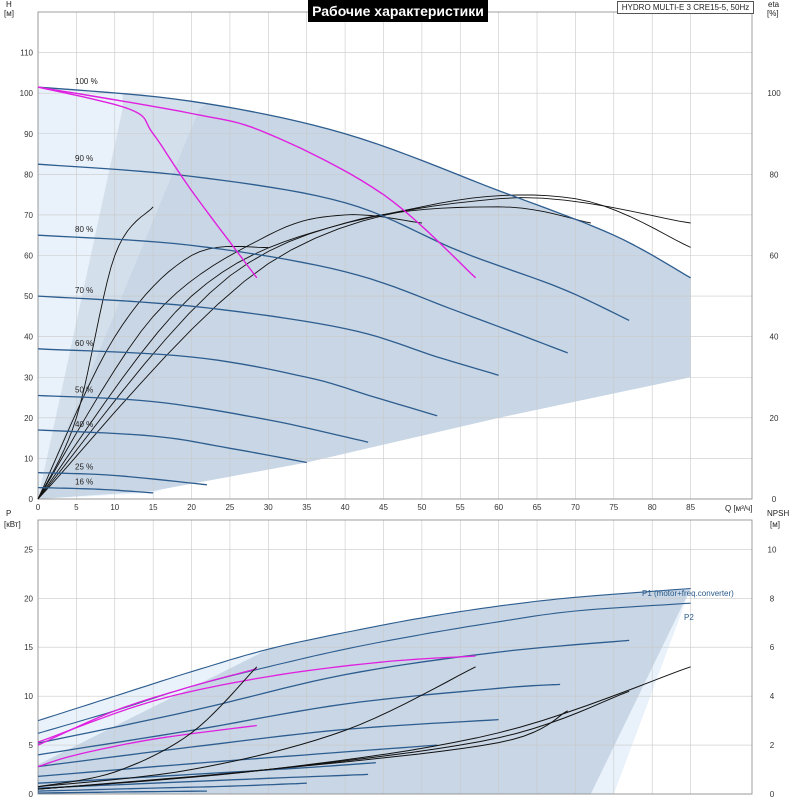 The image size is (800, 800). What do you see at coordinates (28, 598) in the screenshot?
I see `p-tick-label: 20` at bounding box center [28, 598].